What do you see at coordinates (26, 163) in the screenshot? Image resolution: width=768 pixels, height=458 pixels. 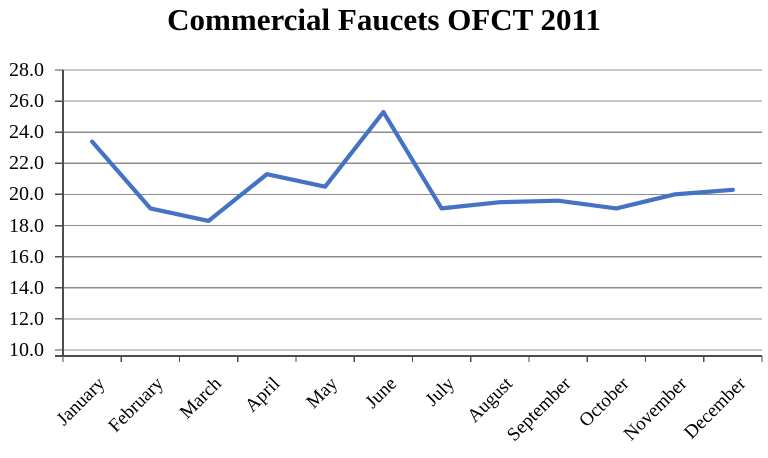 I see `y-axis-tick-label: 22.0` at bounding box center [26, 163].